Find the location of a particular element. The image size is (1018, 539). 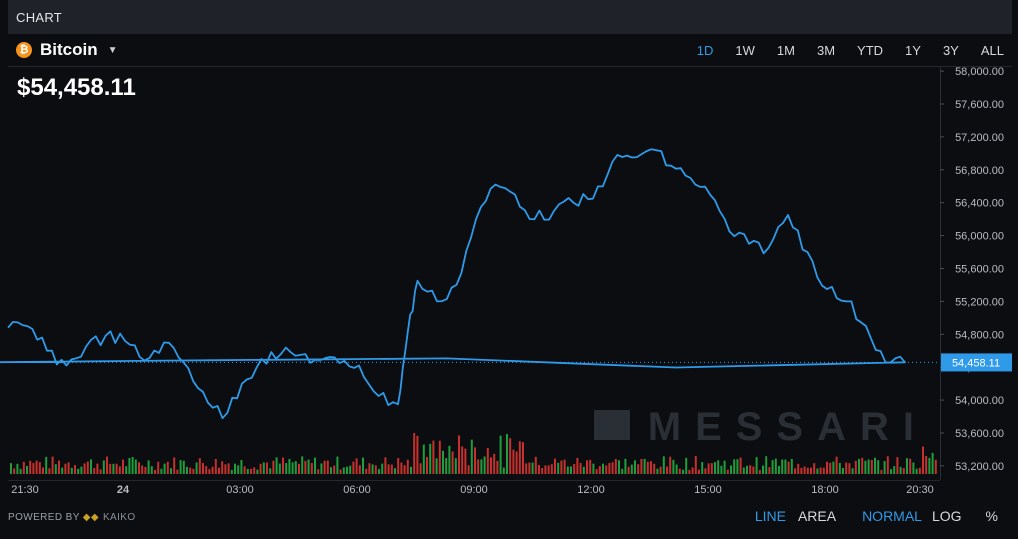

y-tick-label: 57,600.00 is located at coordinates (979, 105).